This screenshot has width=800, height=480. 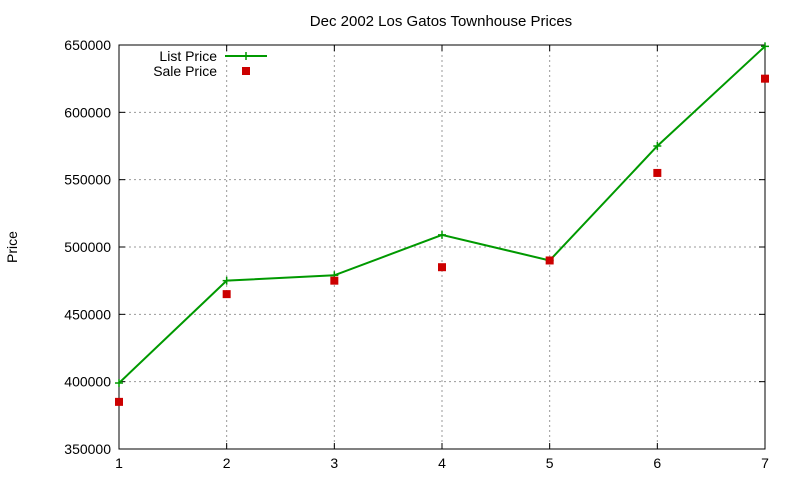 I want to click on y-tick-label: 400000, so click(x=87, y=382).